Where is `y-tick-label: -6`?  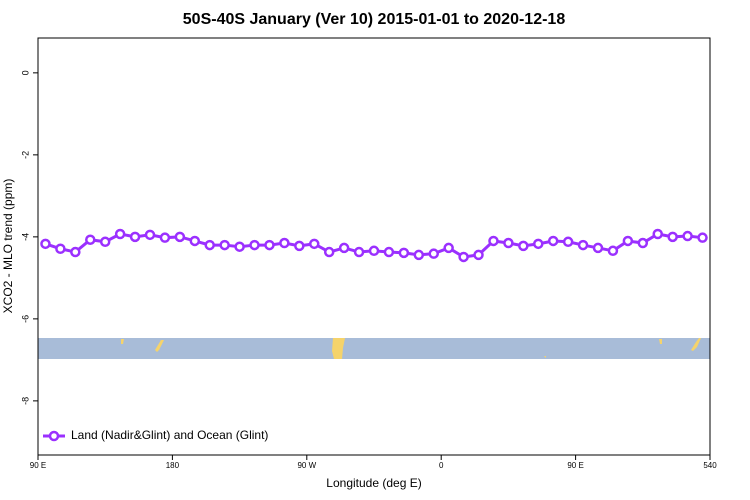
y-tick-label: -6 is located at coordinates (25, 319).